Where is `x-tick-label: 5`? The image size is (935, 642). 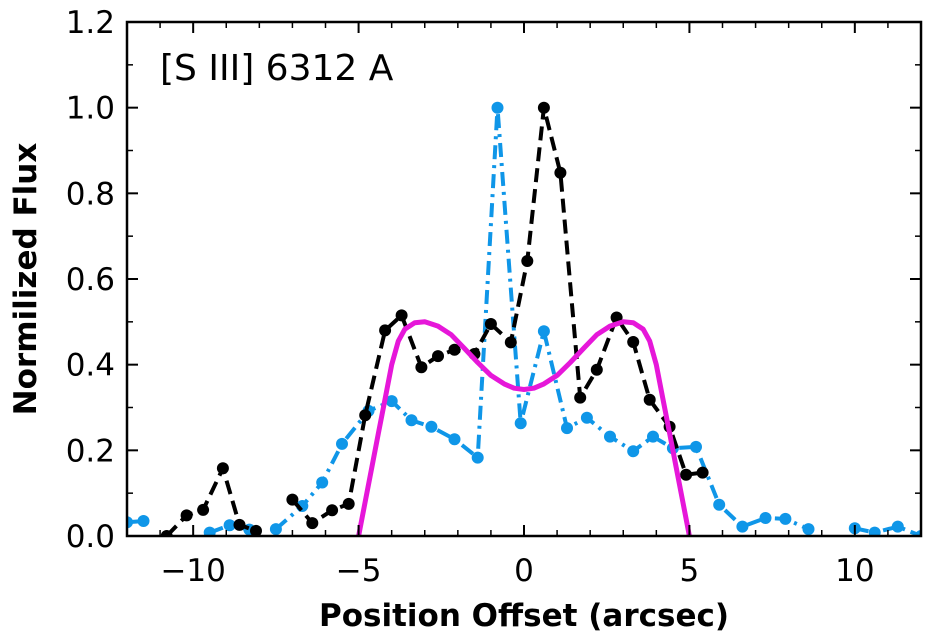
x-tick-label: 5 is located at coordinates (690, 571).